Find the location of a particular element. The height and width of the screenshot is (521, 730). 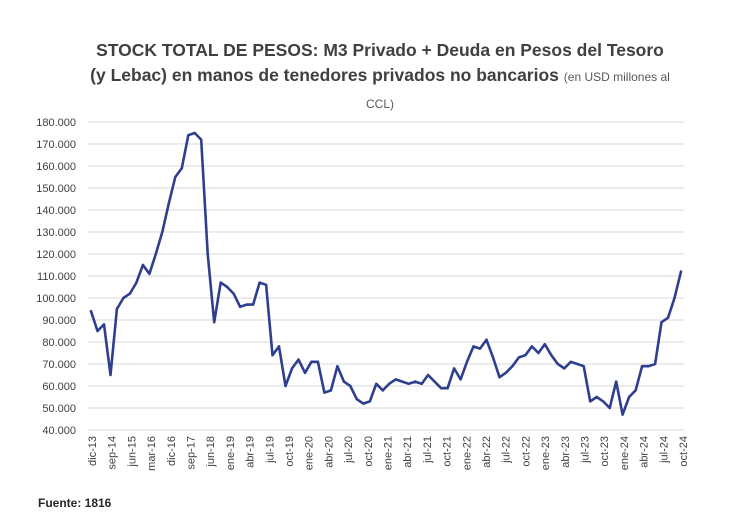

x-tick-label: oct-23 is located at coordinates (605, 451).